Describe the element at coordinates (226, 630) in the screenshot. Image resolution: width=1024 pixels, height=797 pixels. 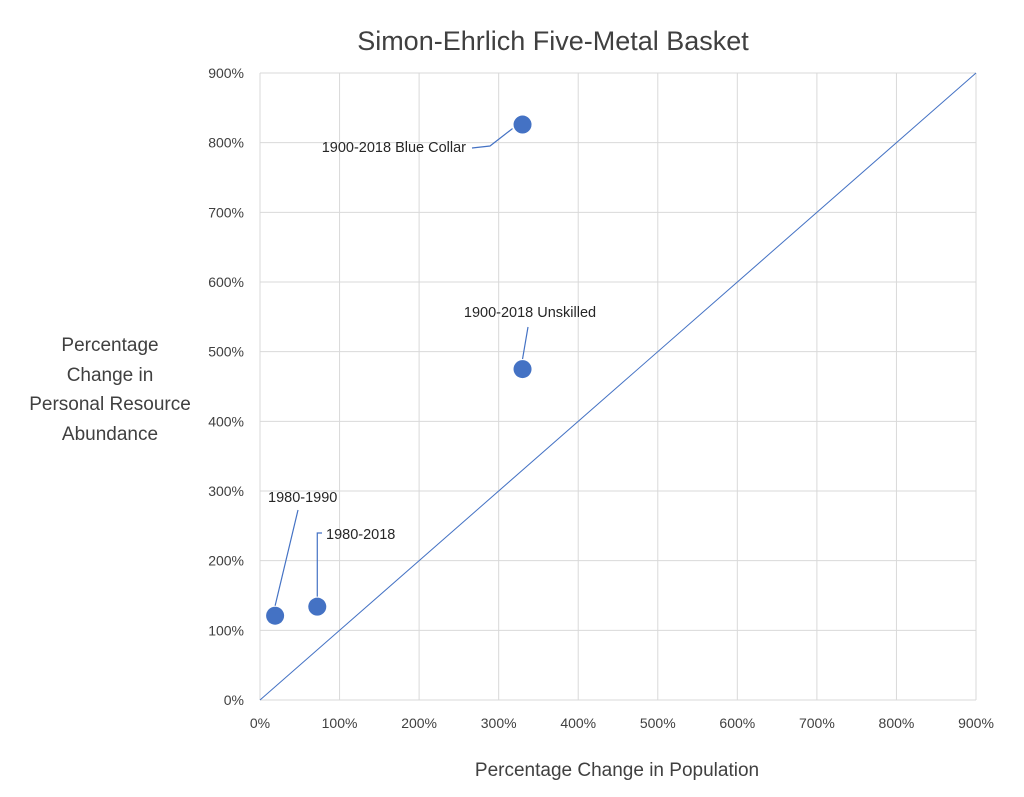
I see `y-tick-label: 100%` at that location.